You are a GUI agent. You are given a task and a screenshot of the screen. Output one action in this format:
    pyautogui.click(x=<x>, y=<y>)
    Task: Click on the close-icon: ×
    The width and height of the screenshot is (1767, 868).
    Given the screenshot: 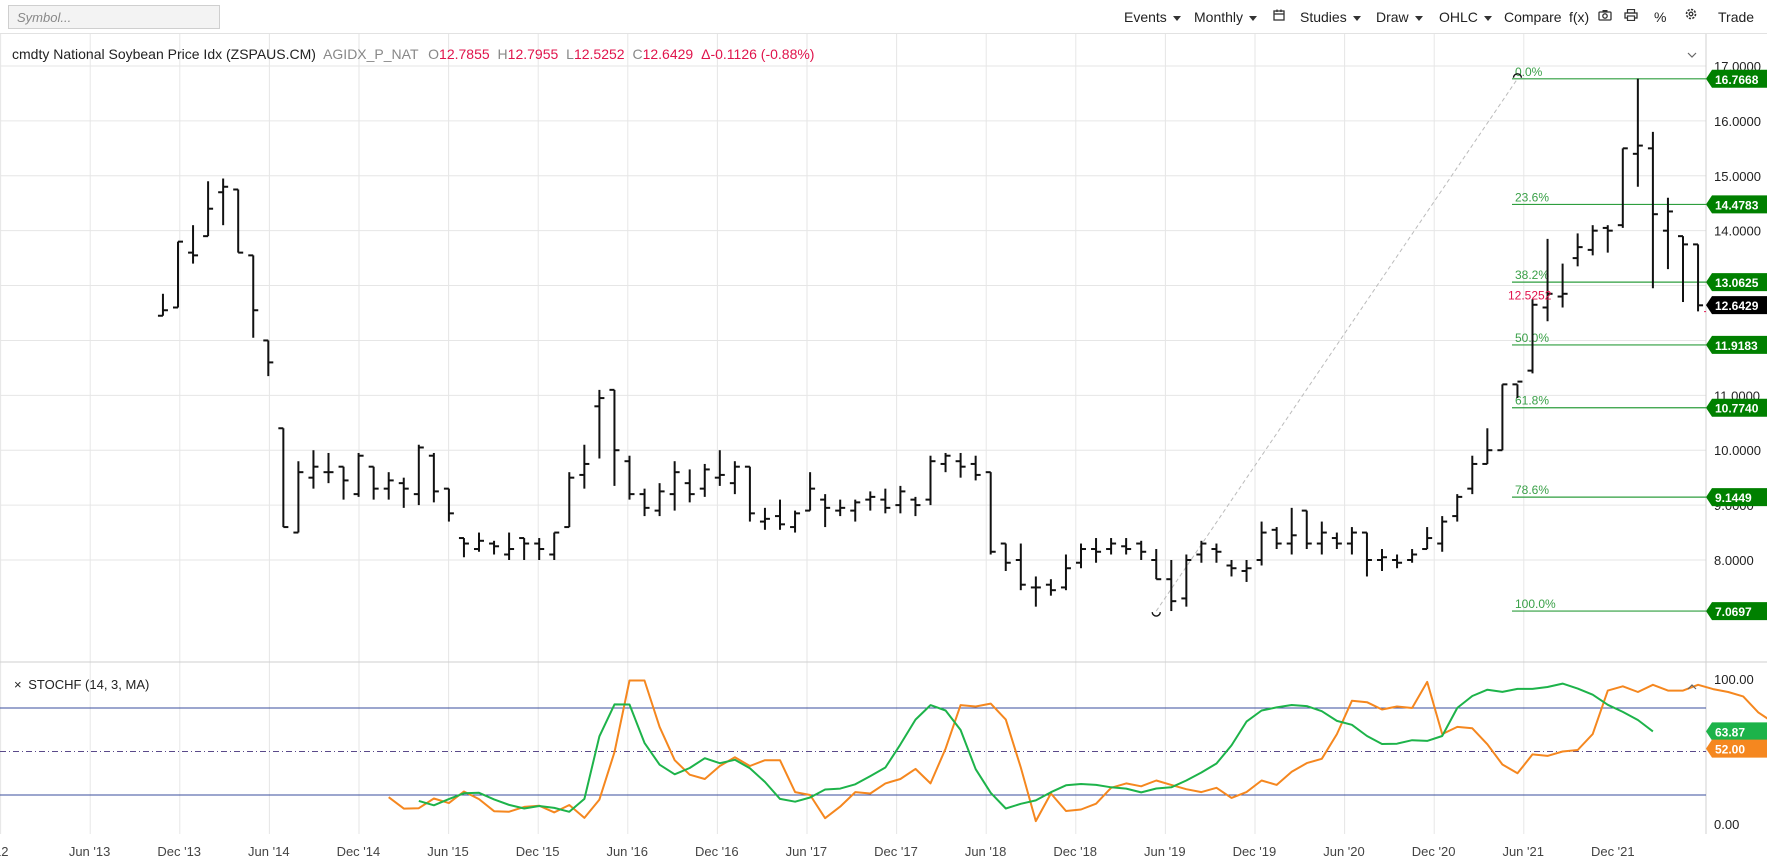 What is the action you would take?
    pyautogui.click(x=18, y=684)
    